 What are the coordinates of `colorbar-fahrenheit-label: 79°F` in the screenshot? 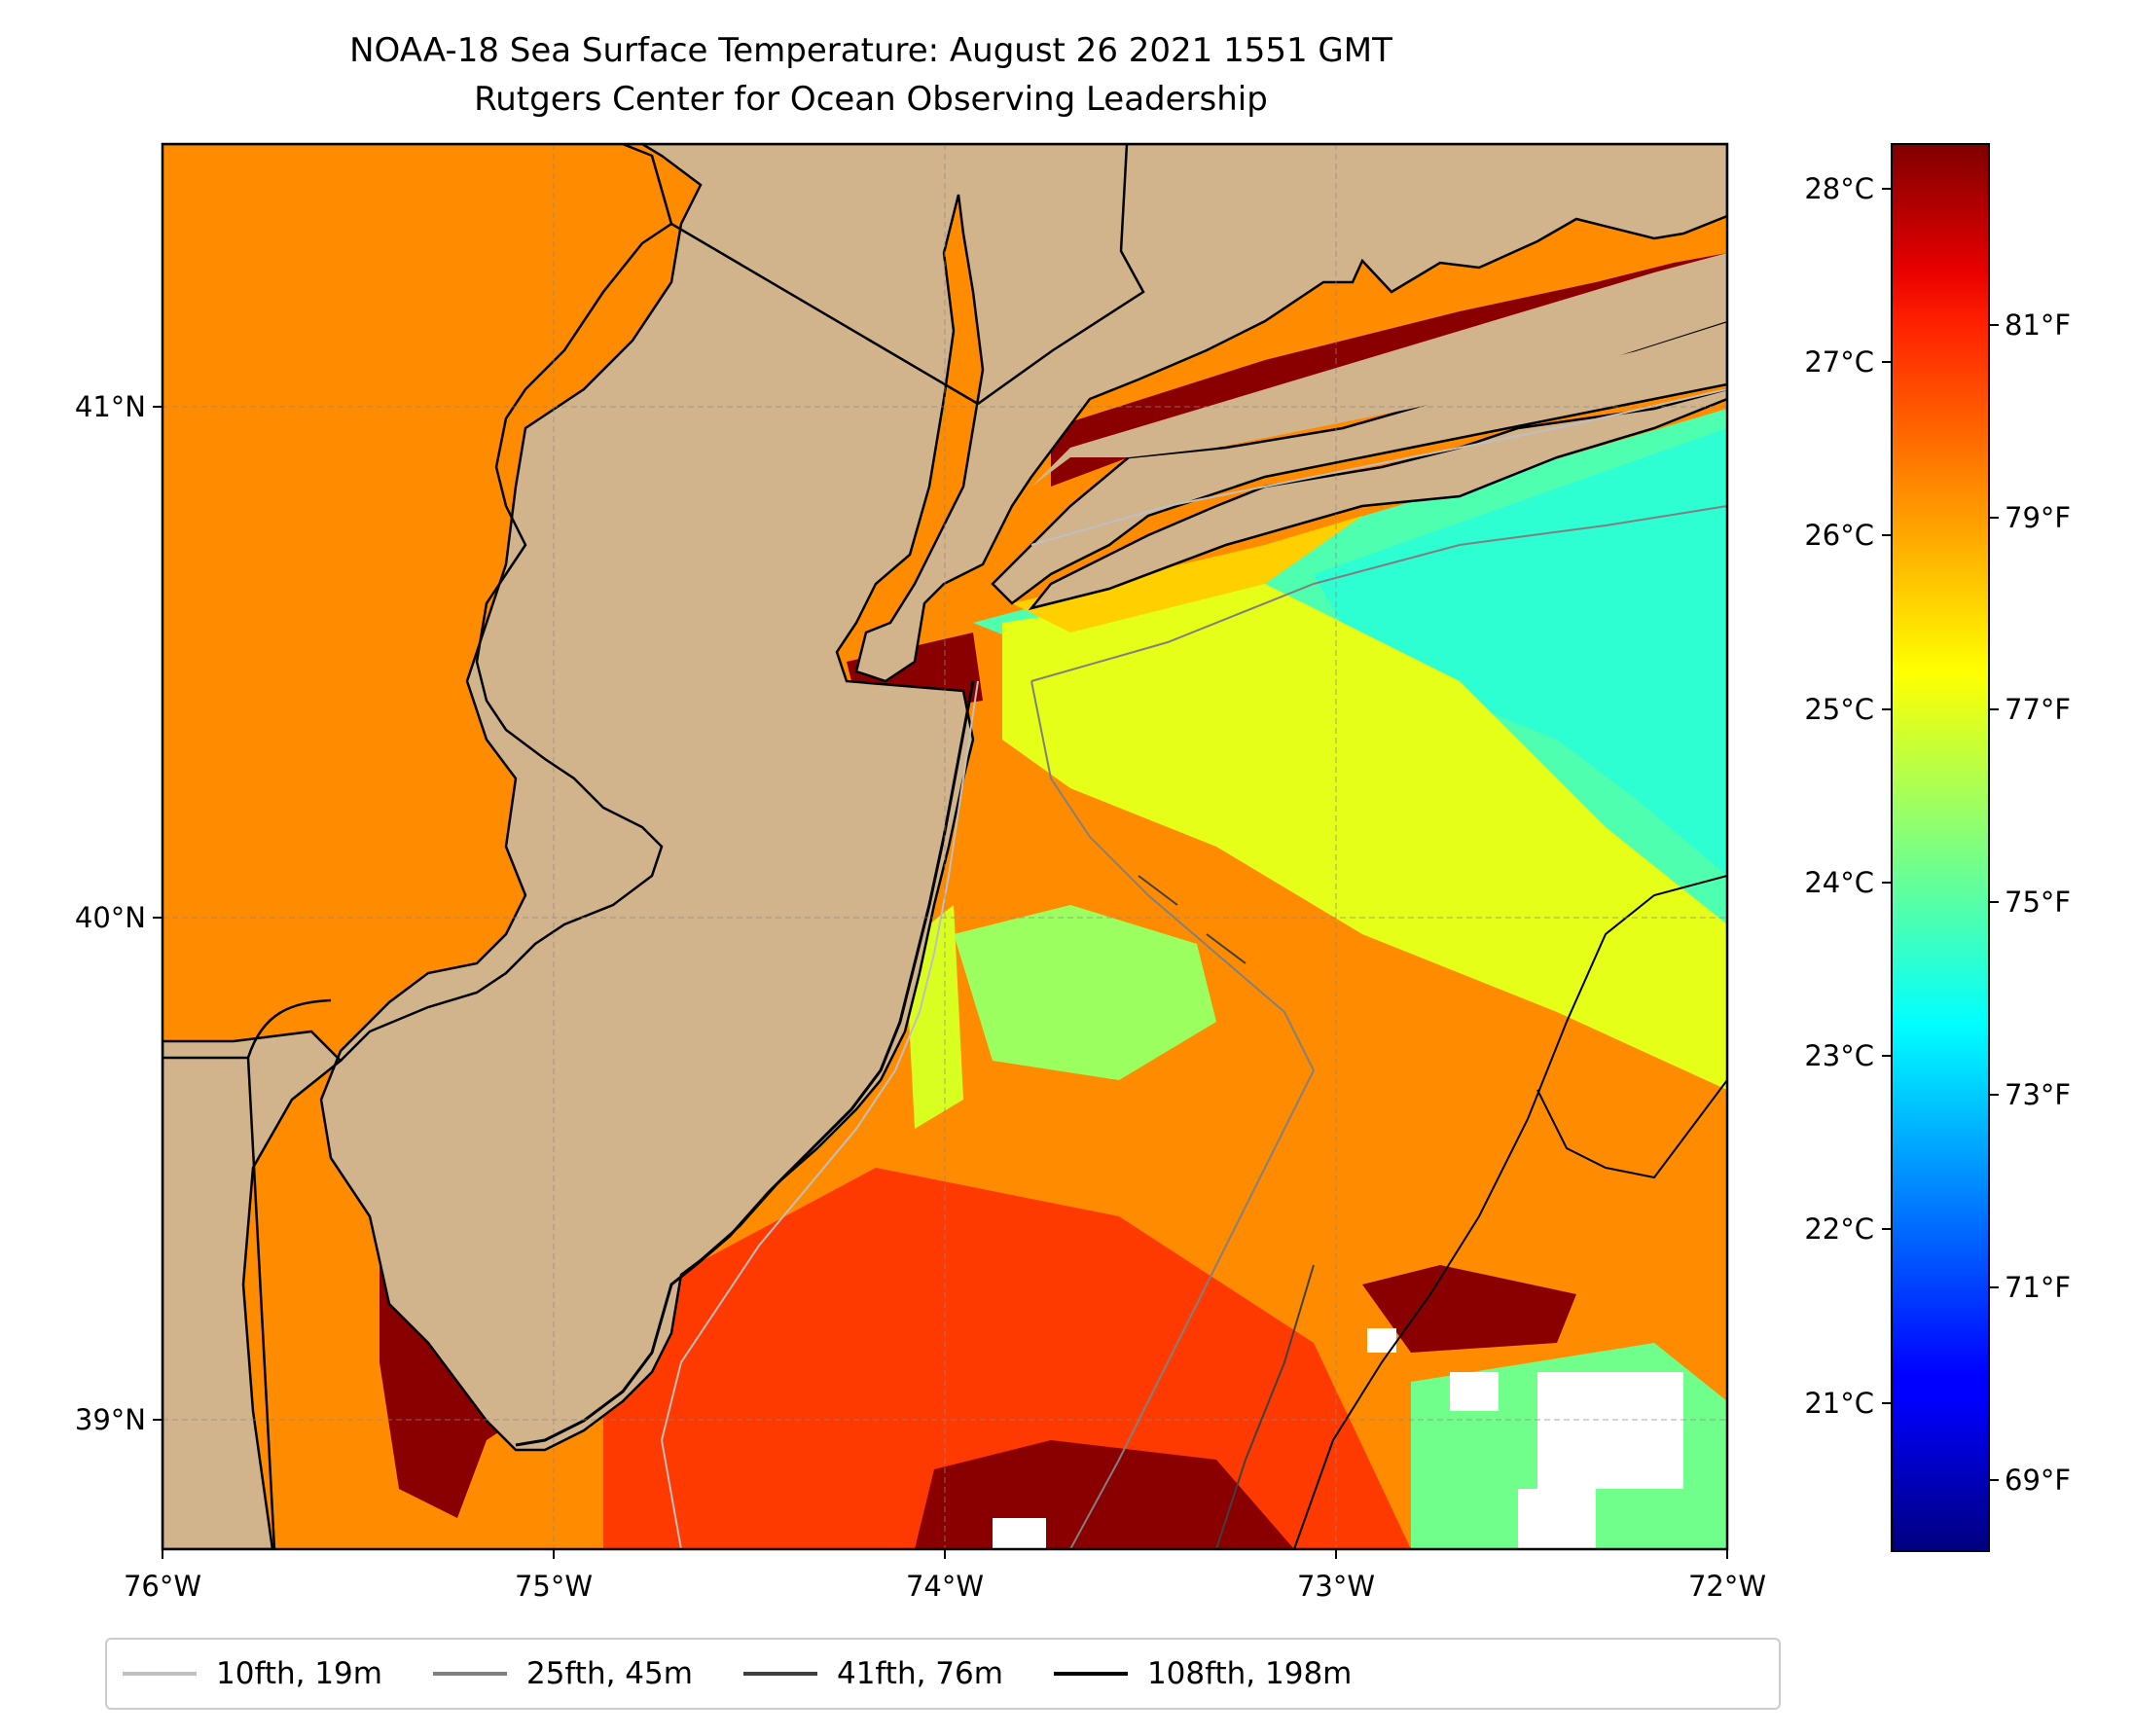 It's located at (2038, 518).